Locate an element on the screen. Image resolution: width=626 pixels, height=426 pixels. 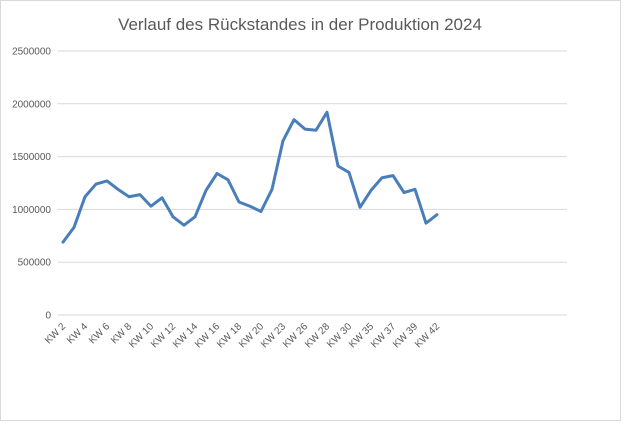
y-tick-label: 2000000 is located at coordinates (31, 104).